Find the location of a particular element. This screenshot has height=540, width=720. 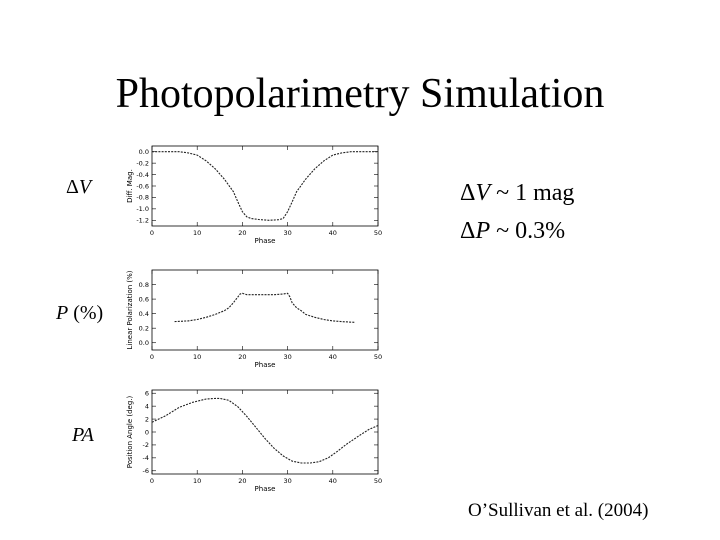

position-angle-label: PA is located at coordinates (83, 435).